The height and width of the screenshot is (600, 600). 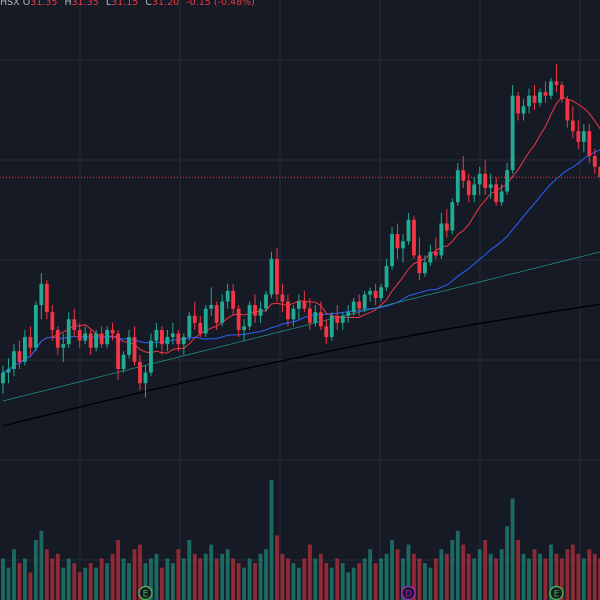 What do you see at coordinates (408, 595) in the screenshot?
I see `event-marker-label: D` at bounding box center [408, 595].